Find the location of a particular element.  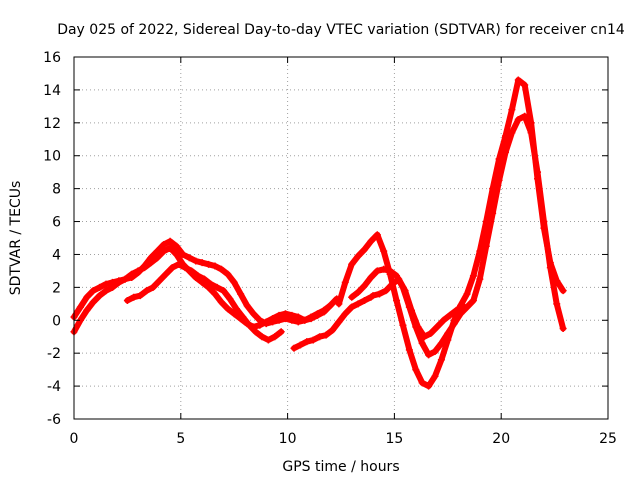

y-tick-label: 16 is located at coordinates (52, 58).